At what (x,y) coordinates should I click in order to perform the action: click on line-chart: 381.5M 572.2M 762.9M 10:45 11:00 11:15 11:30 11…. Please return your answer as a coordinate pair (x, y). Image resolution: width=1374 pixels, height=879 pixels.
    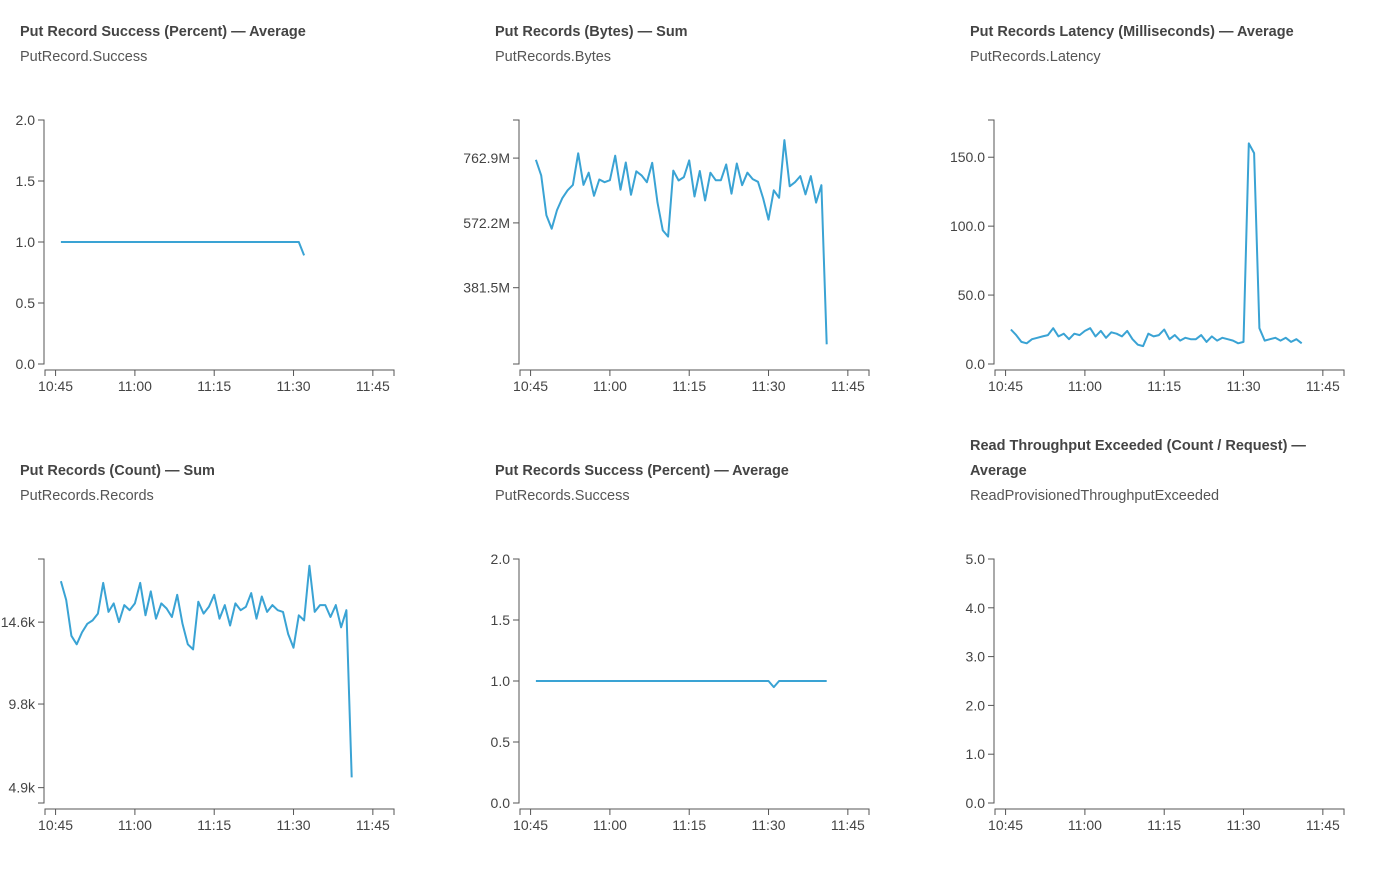
    Looking at the image, I should click on (666, 256).